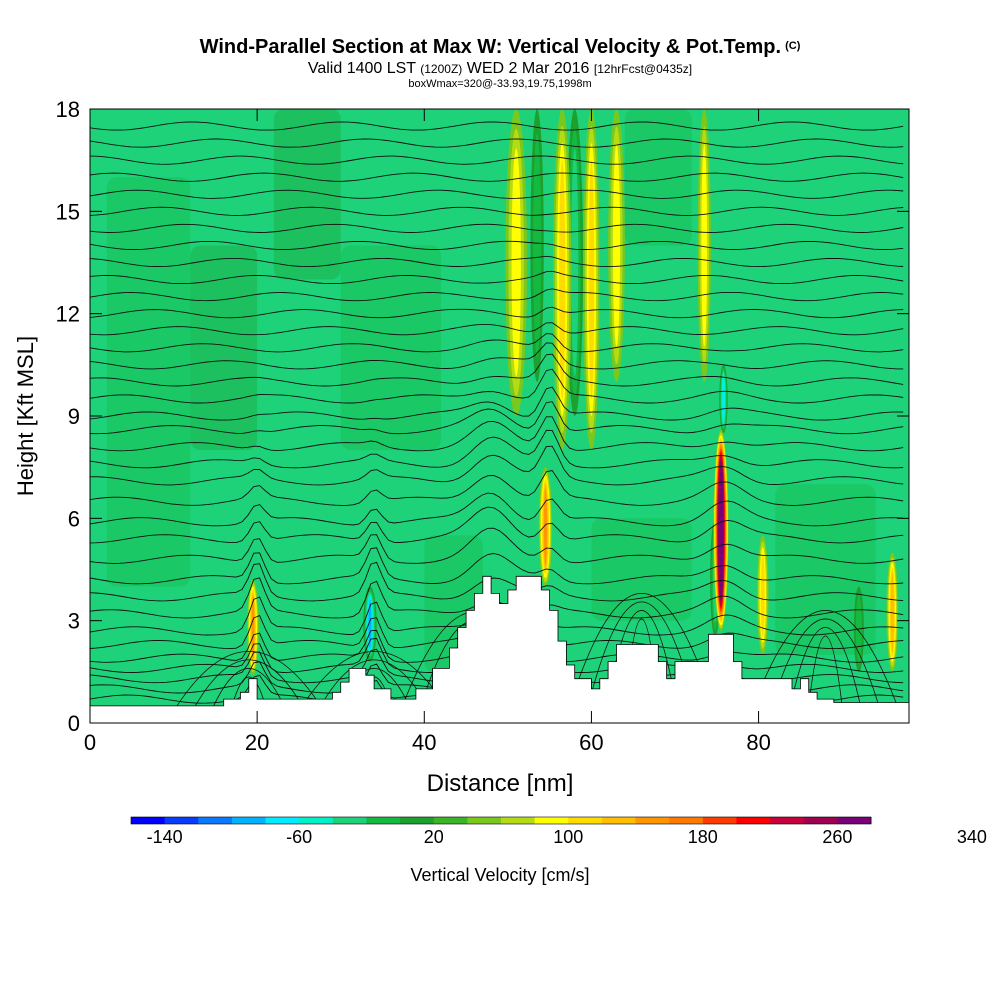  I want to click on terrain-mask, so click(499, 649).